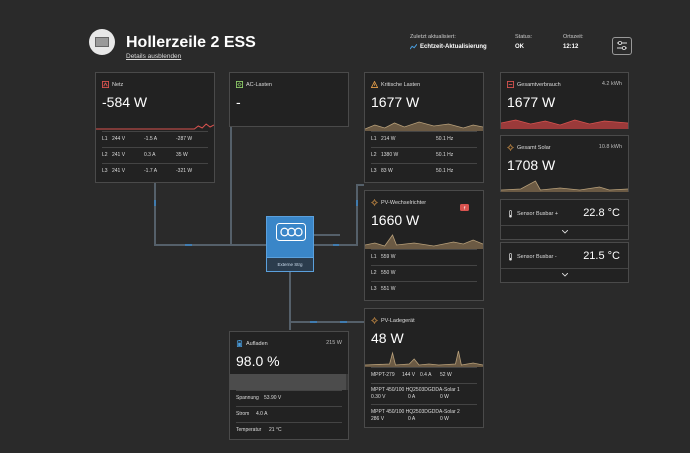  What do you see at coordinates (412, 171) in the screenshot?
I see `critical-row-l3: L3 83 W 50.1 Hz` at bounding box center [412, 171].